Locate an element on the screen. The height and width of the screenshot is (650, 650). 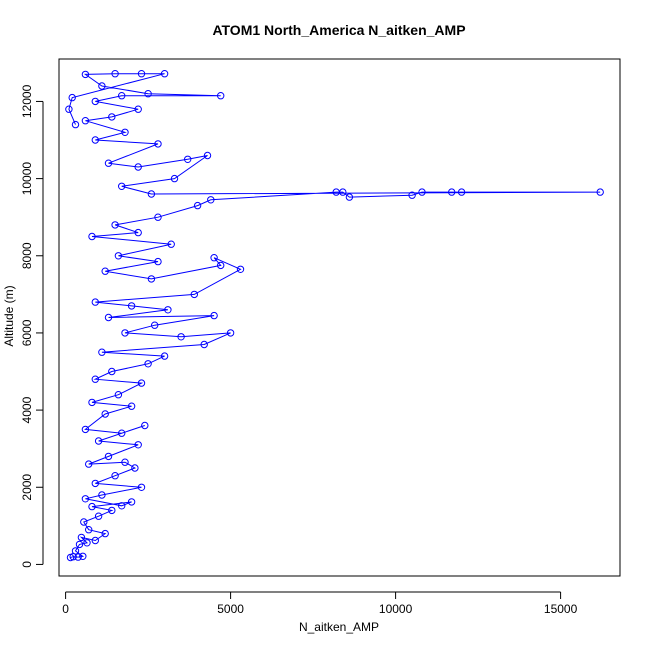
y-tick-label: 6000 is located at coordinates (27, 332).